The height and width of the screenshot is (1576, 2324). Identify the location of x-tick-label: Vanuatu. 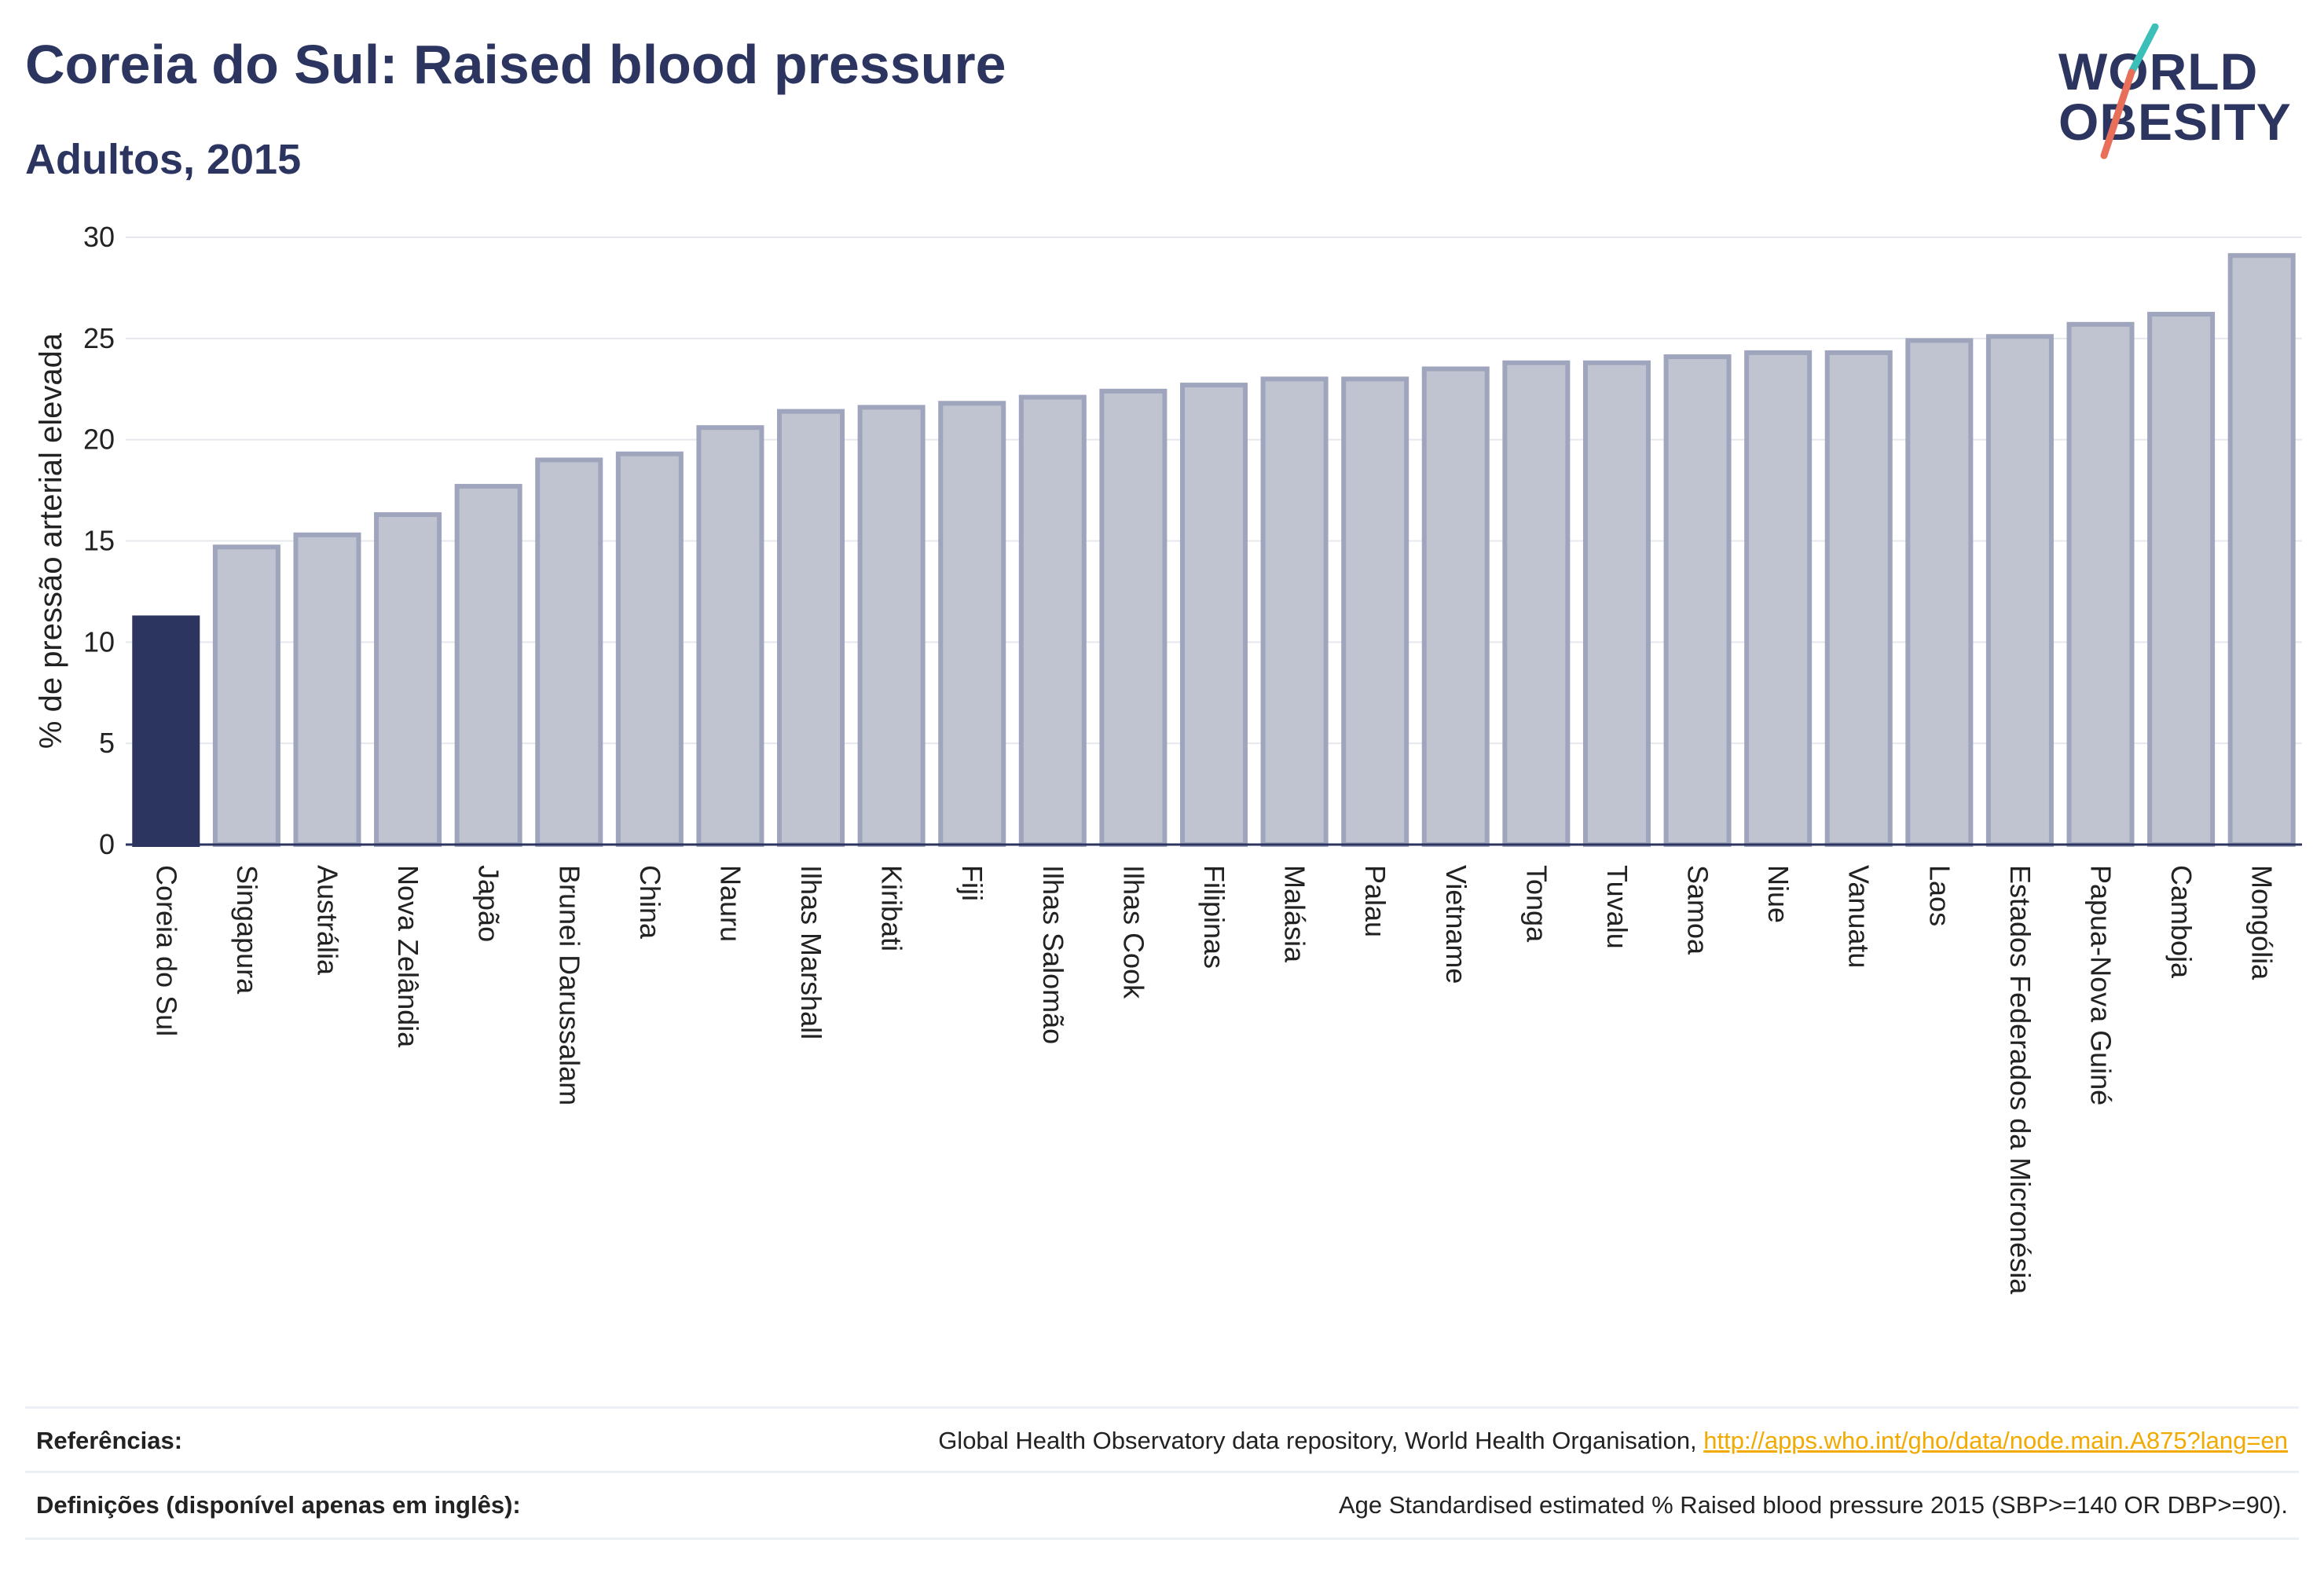
(1859, 916).